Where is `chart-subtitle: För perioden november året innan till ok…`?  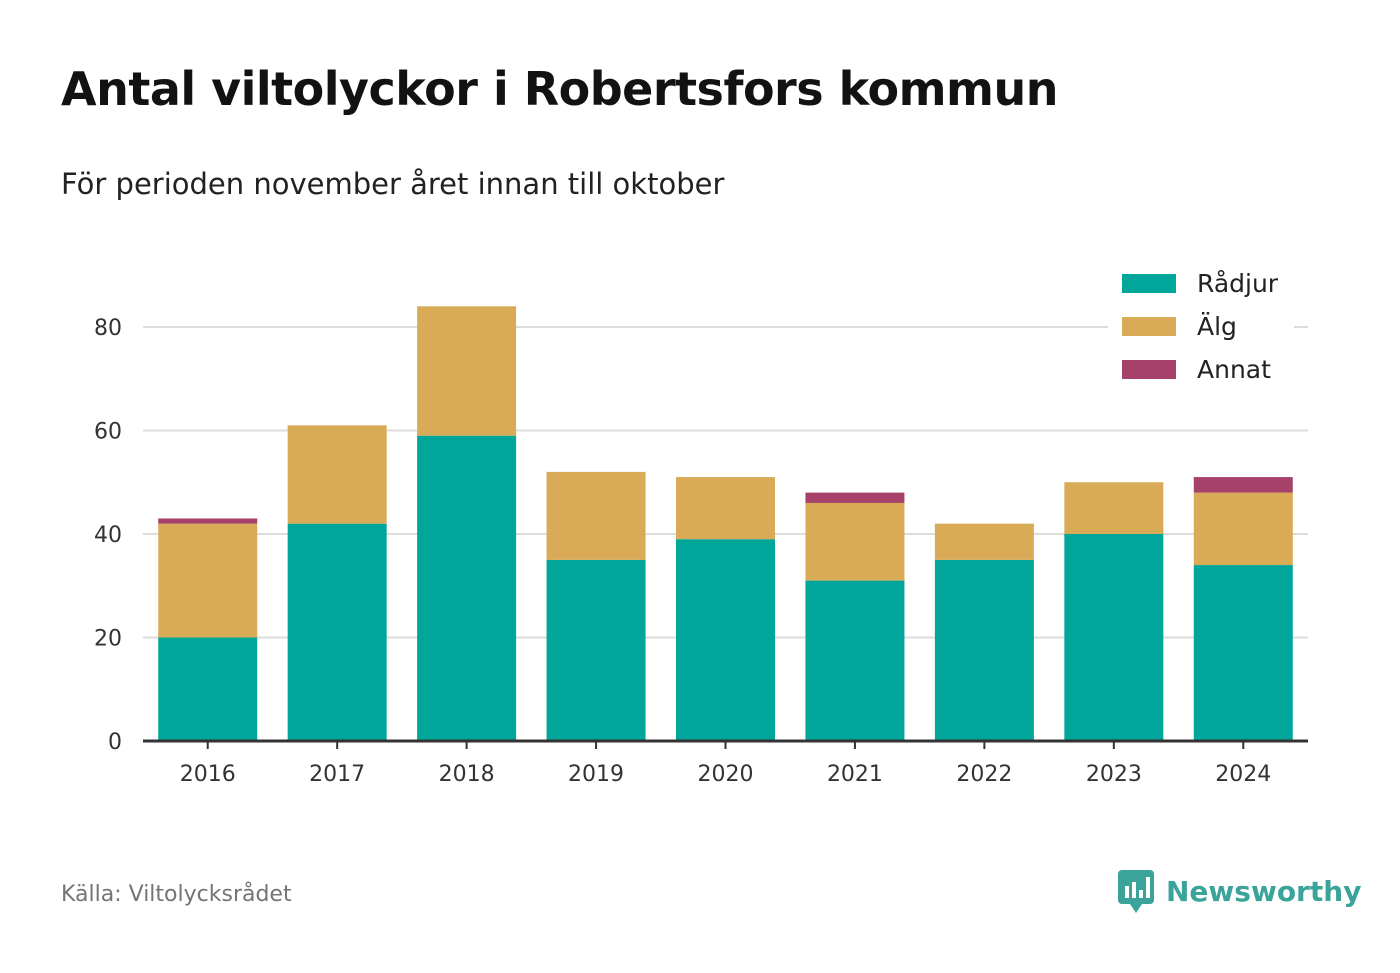
chart-subtitle: För perioden november året innan till ok… is located at coordinates (393, 184).